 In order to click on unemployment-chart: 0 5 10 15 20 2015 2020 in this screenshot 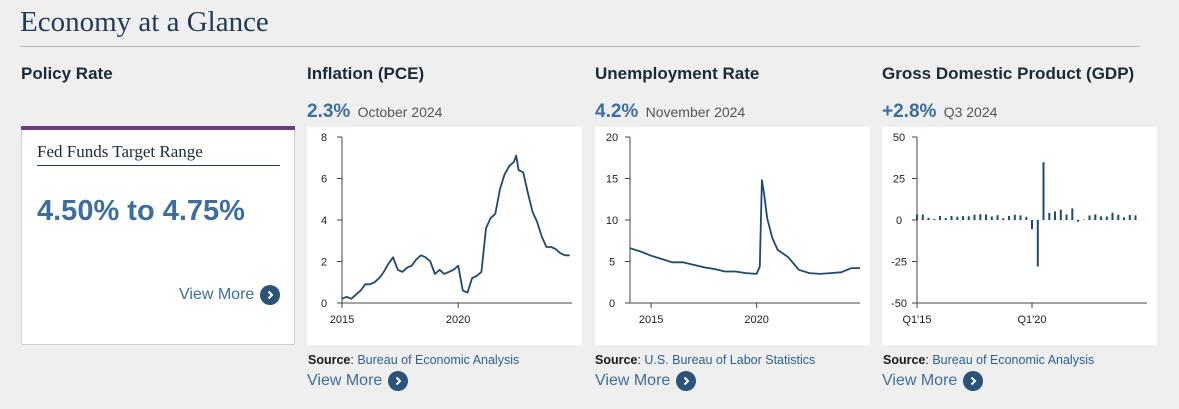, I will do `click(732, 236)`.